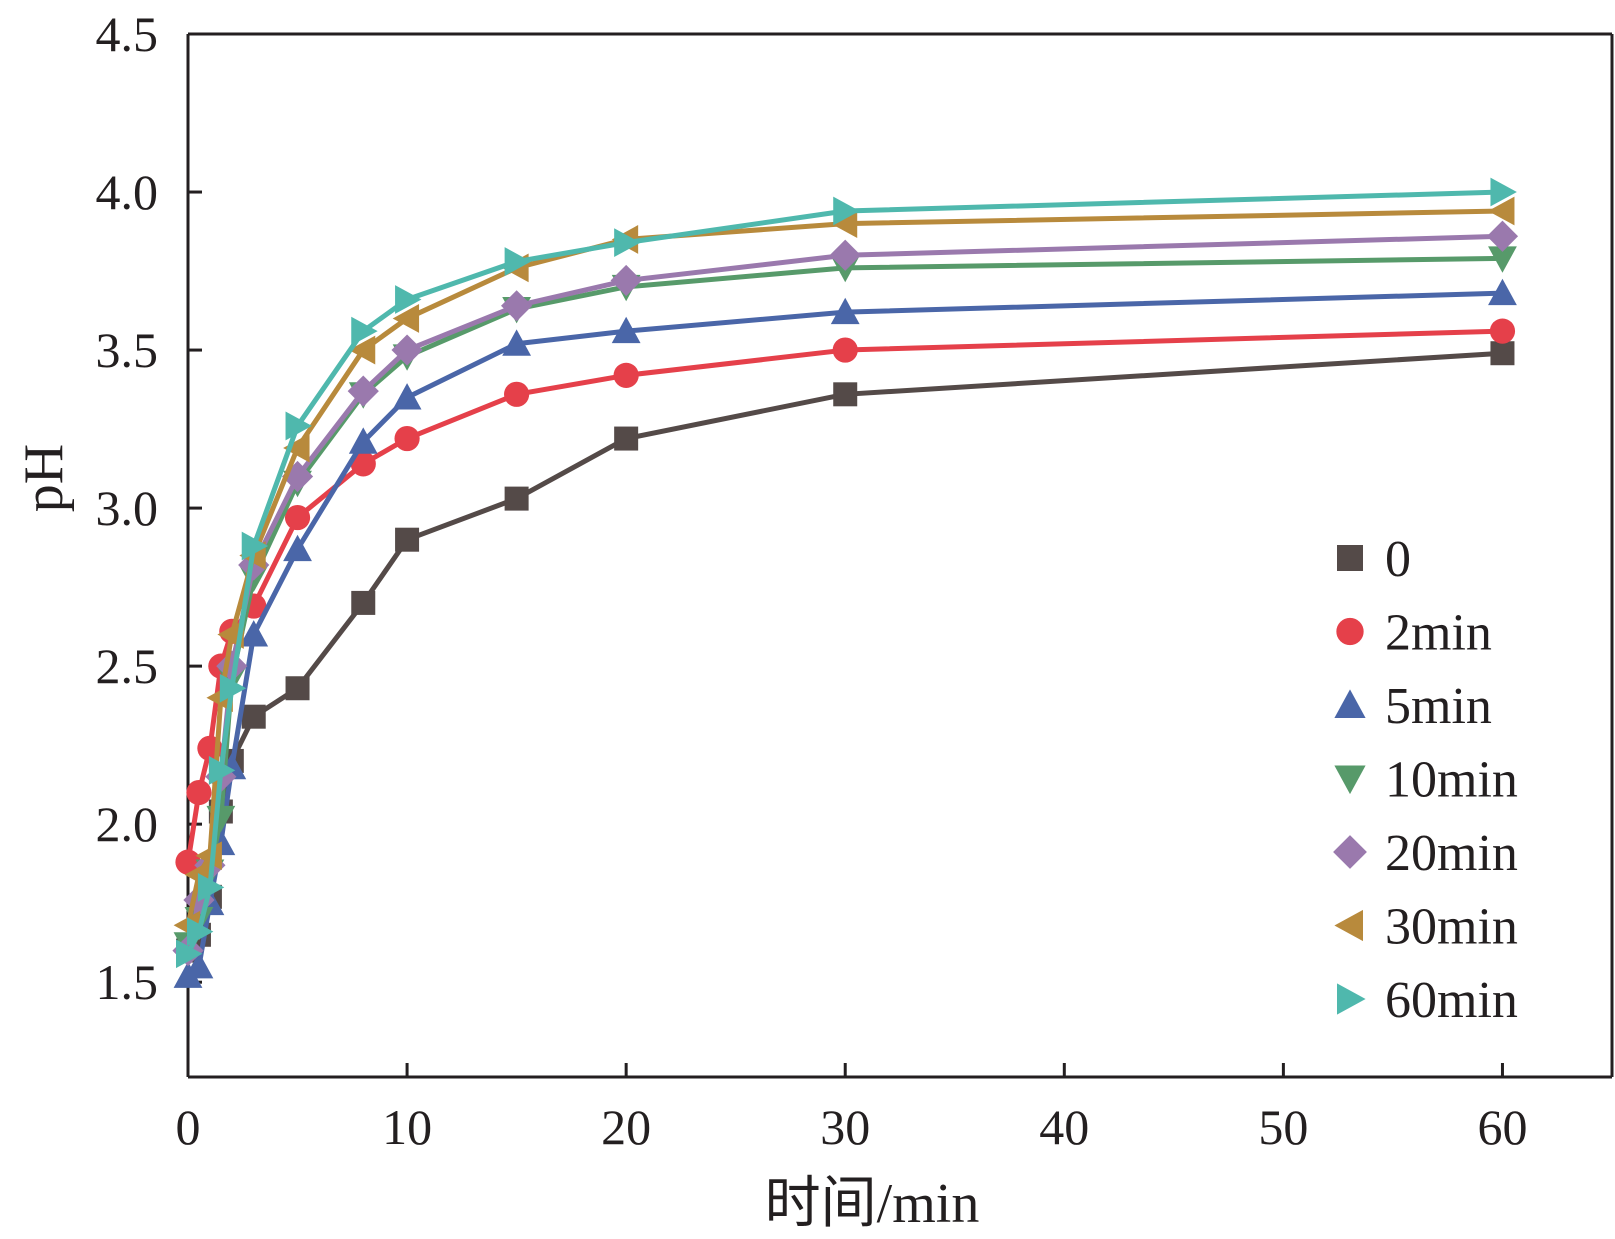 The width and height of the screenshot is (1615, 1239). Describe the element at coordinates (127, 508) in the screenshot. I see `y-tick-label: 3.0` at that location.